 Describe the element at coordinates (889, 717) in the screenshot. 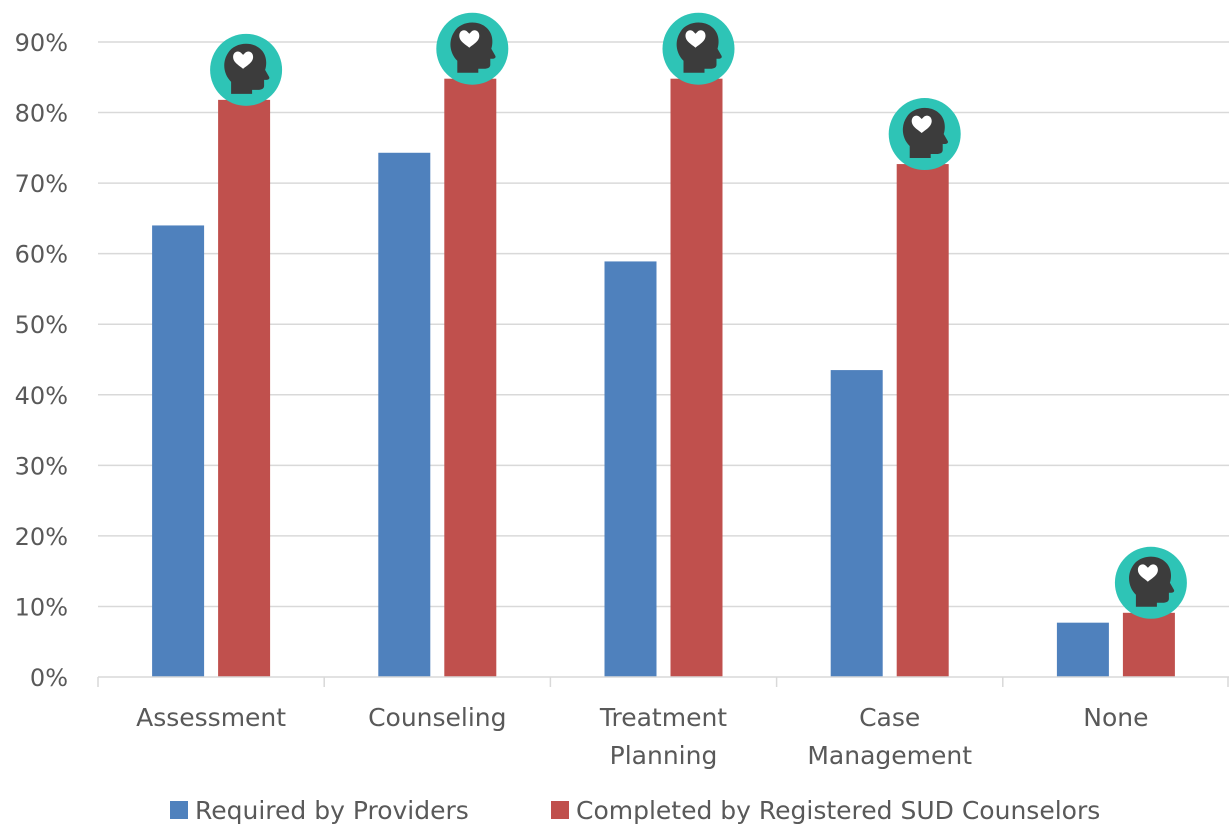

I see `category-label-line: Case` at that location.